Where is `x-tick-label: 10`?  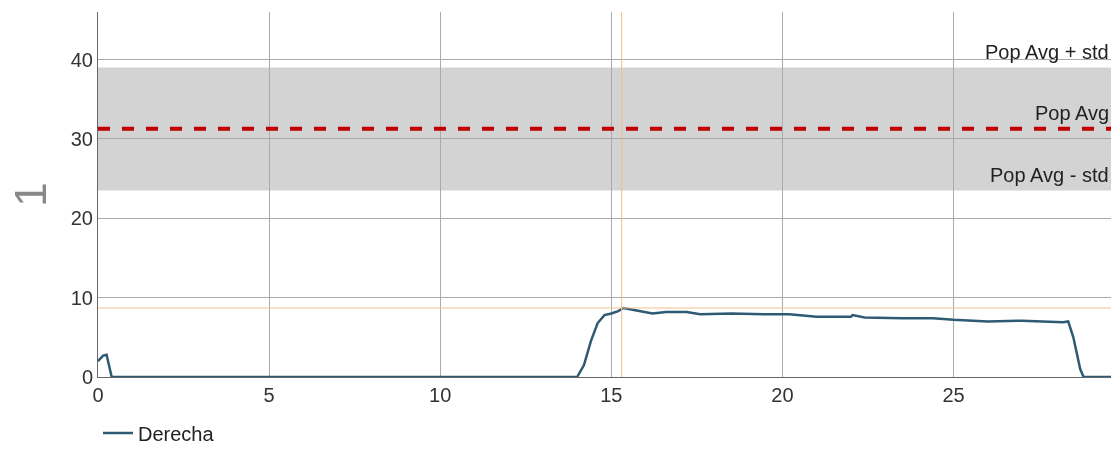 x-tick-label: 10 is located at coordinates (440, 395).